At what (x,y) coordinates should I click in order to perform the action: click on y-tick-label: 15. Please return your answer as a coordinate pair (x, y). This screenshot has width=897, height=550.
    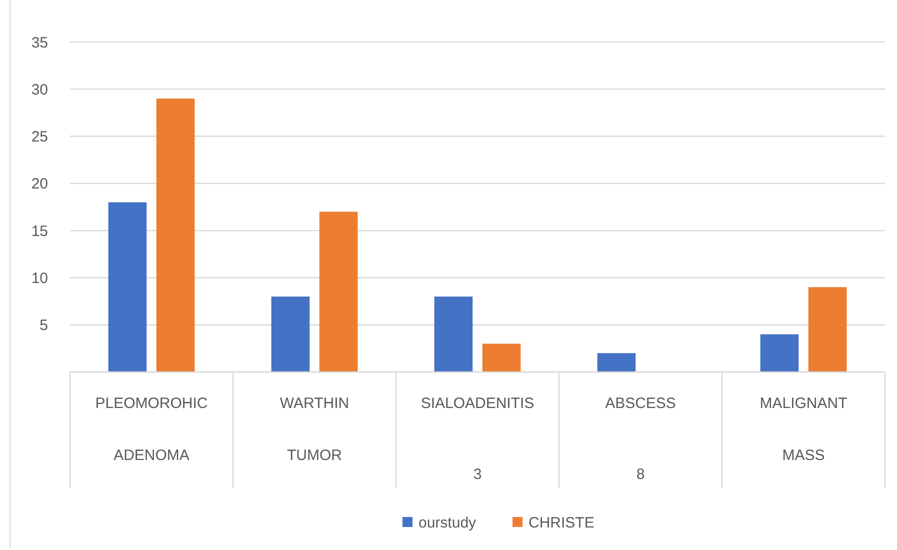
    Looking at the image, I should click on (39, 231).